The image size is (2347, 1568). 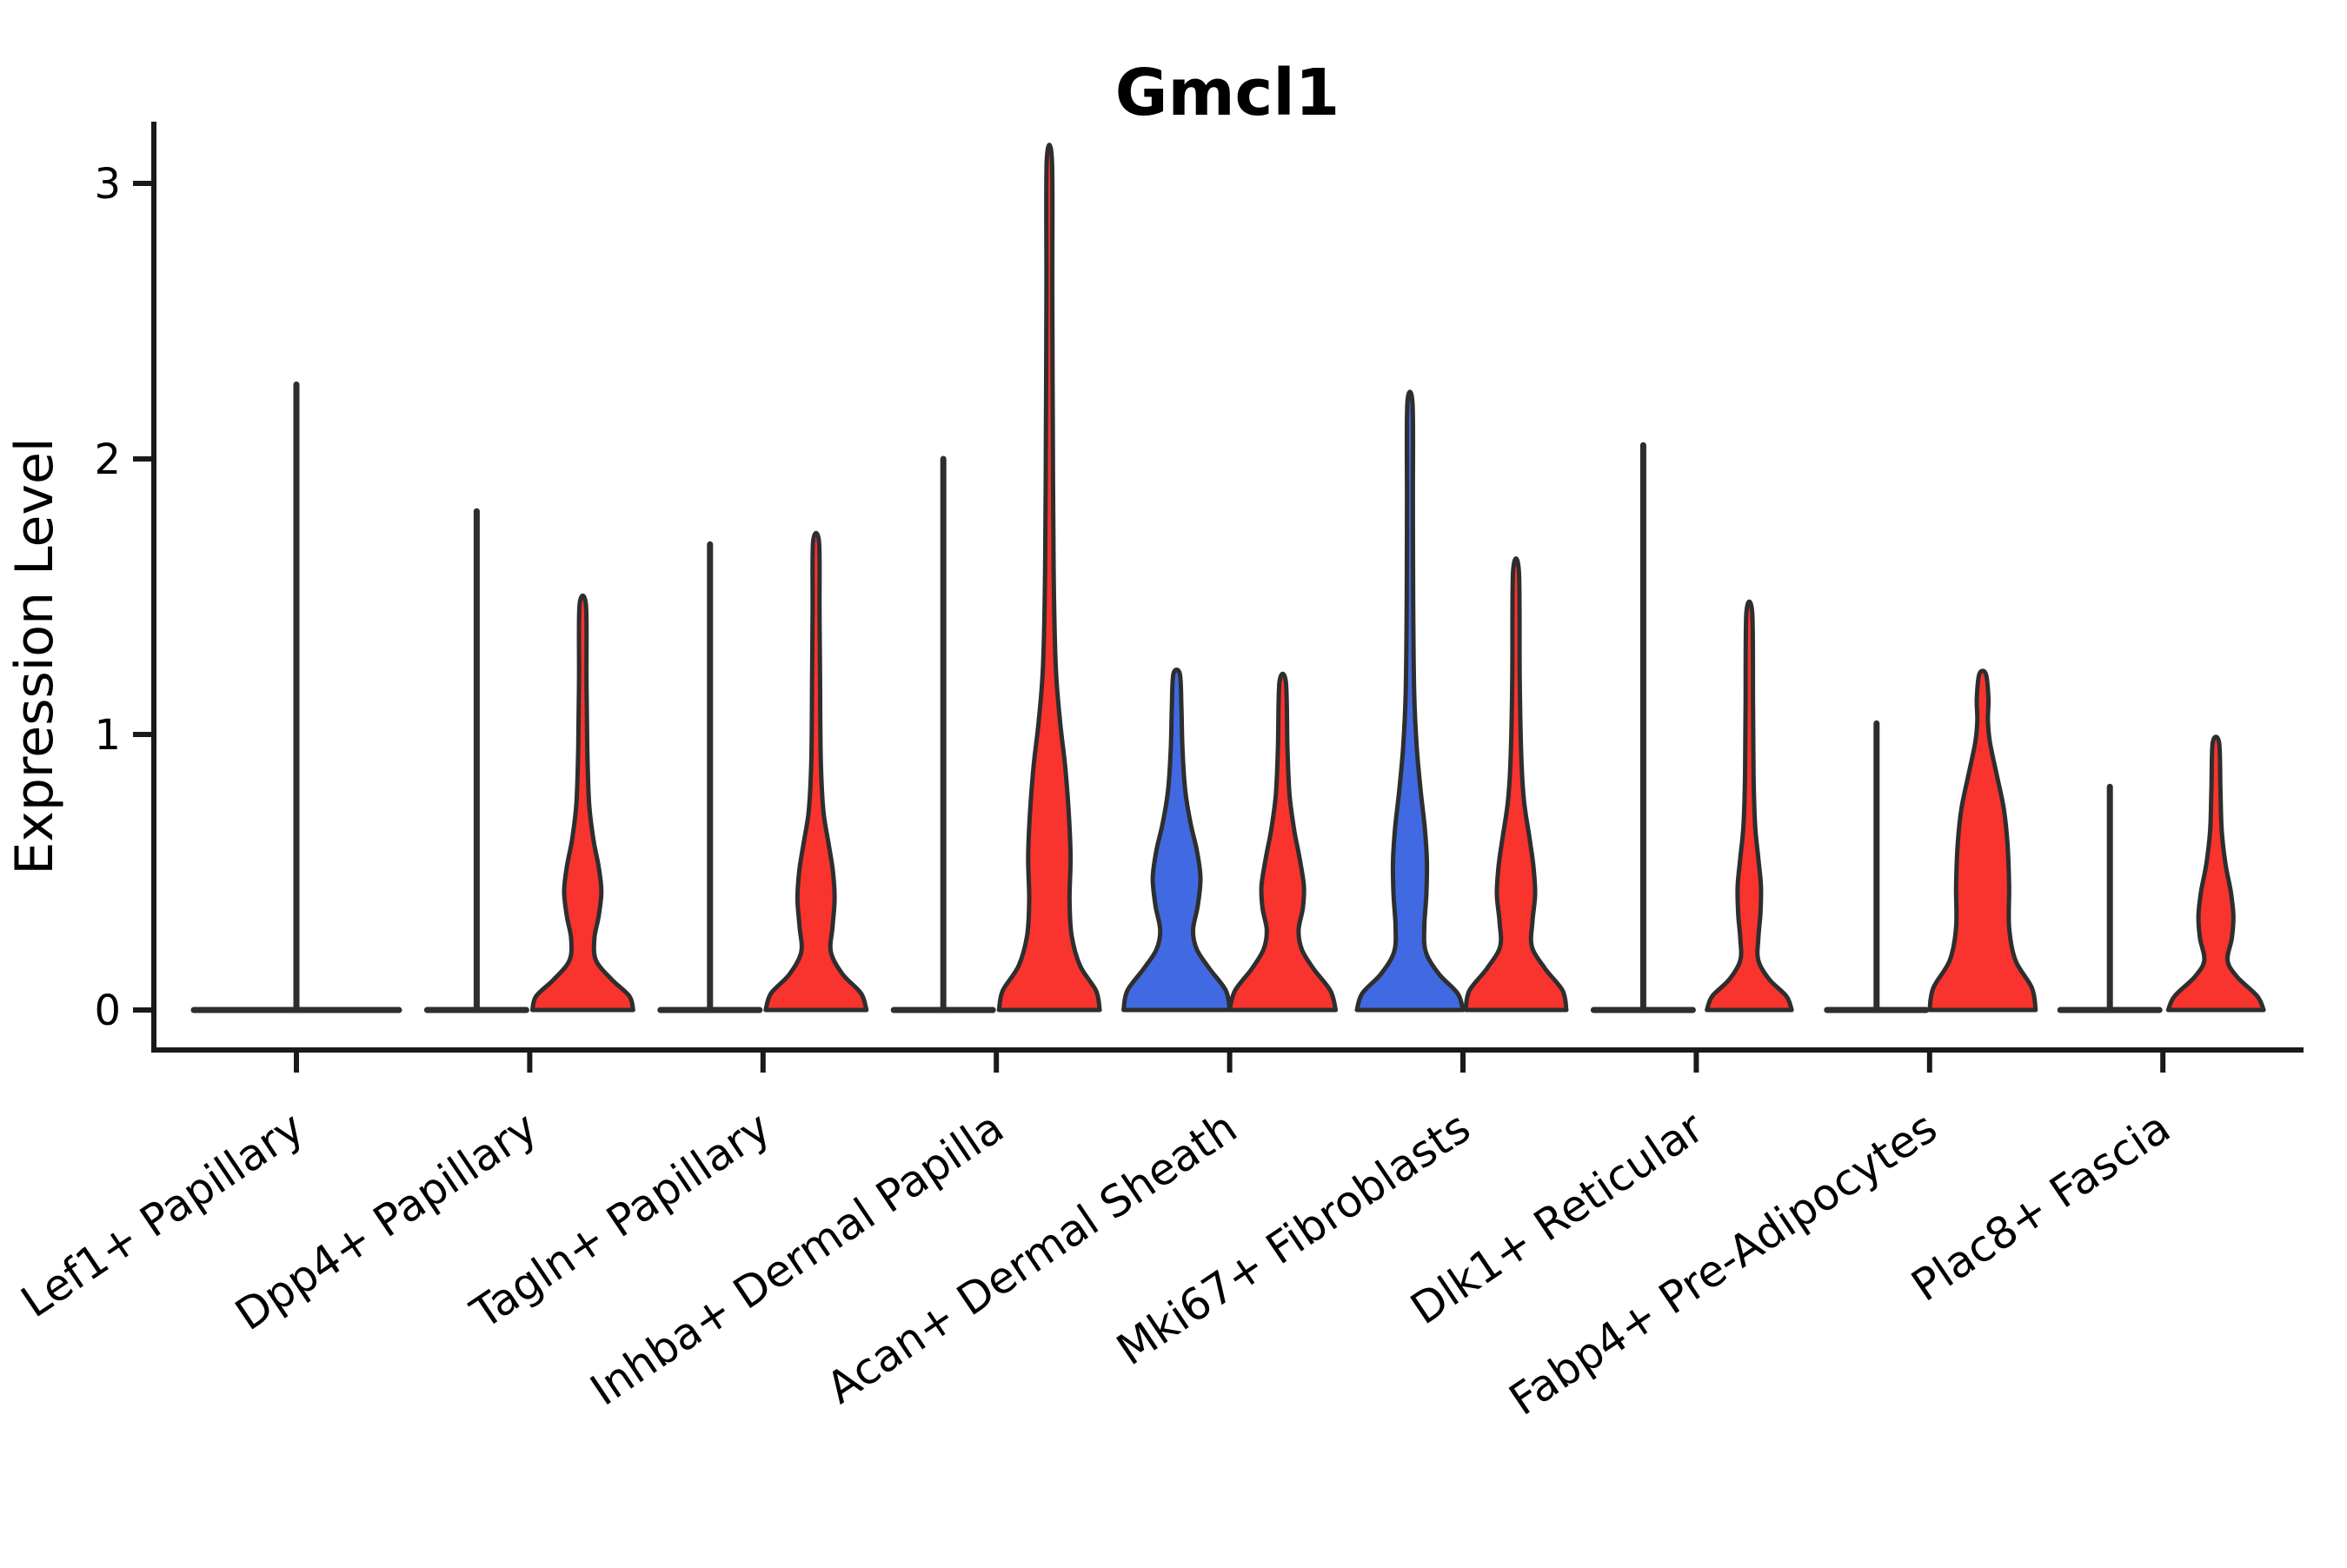 I want to click on y-tick-label-3: 3, so click(x=107, y=184).